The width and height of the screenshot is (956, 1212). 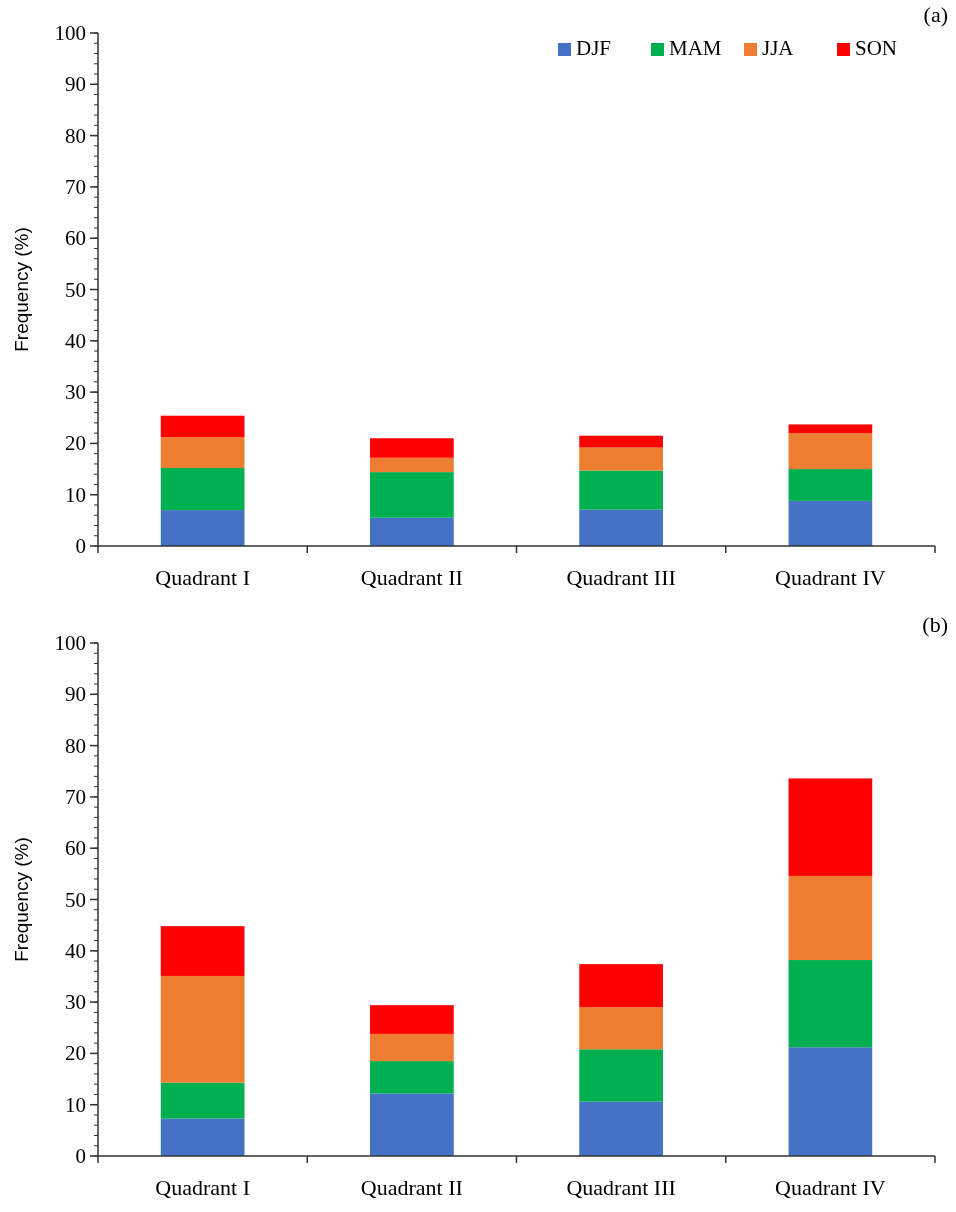 What do you see at coordinates (935, 14) in the screenshot?
I see `chart-title: (a)` at bounding box center [935, 14].